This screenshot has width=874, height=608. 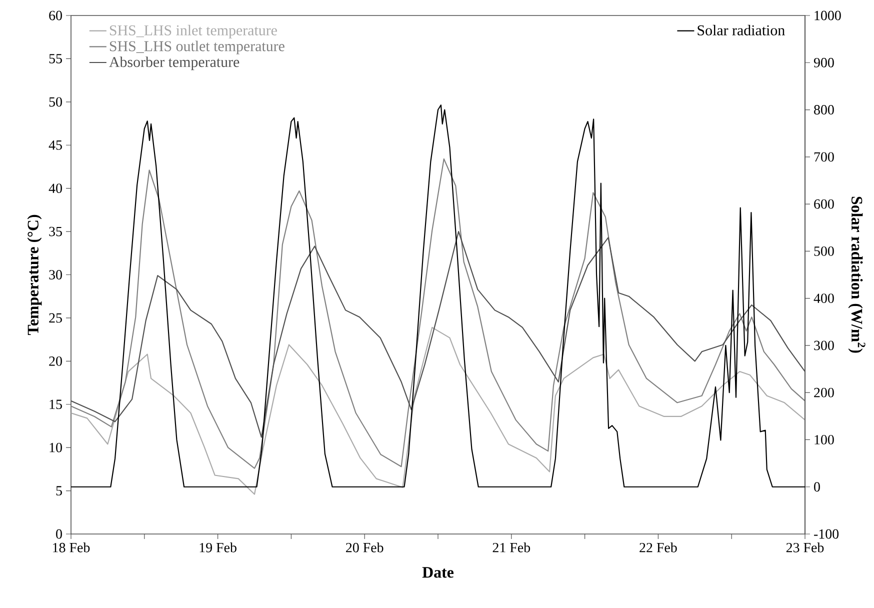 What do you see at coordinates (193, 31) in the screenshot?
I see `legend-label: SHS_LHS inlet temperature` at bounding box center [193, 31].